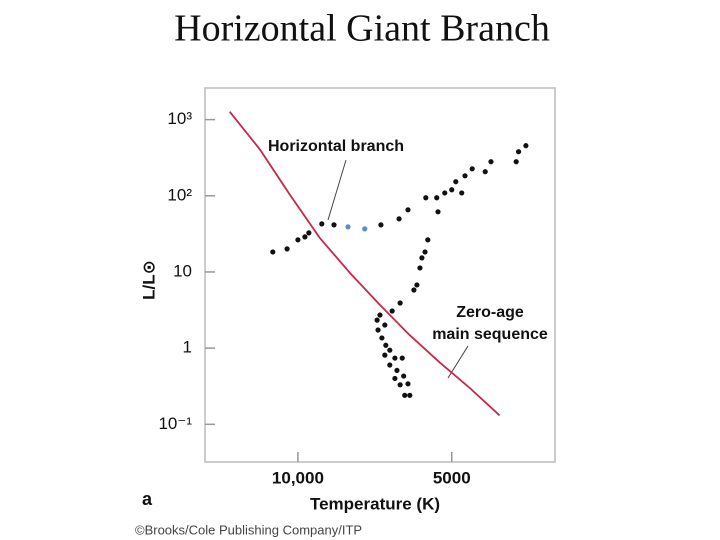 The height and width of the screenshot is (540, 720). I want to click on annotation: Horizontal branch, so click(336, 146).